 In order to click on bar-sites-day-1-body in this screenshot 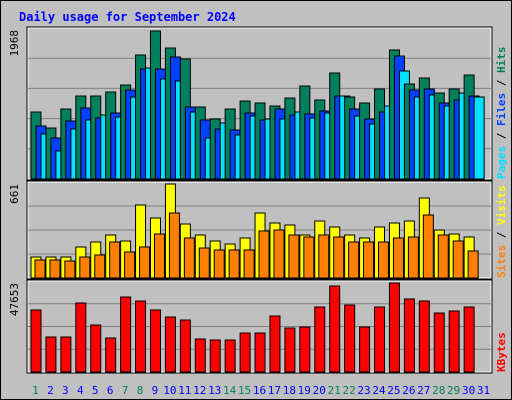, I will do `click(40, 269)`.